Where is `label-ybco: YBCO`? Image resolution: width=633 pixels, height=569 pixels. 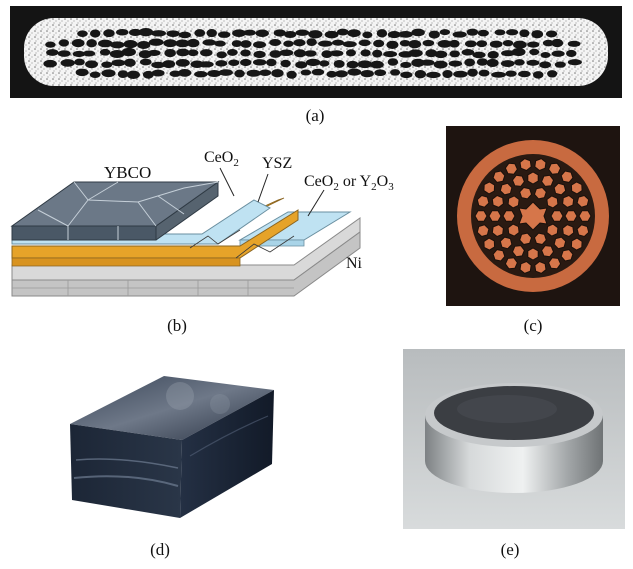 label-ybco: YBCO is located at coordinates (127, 172).